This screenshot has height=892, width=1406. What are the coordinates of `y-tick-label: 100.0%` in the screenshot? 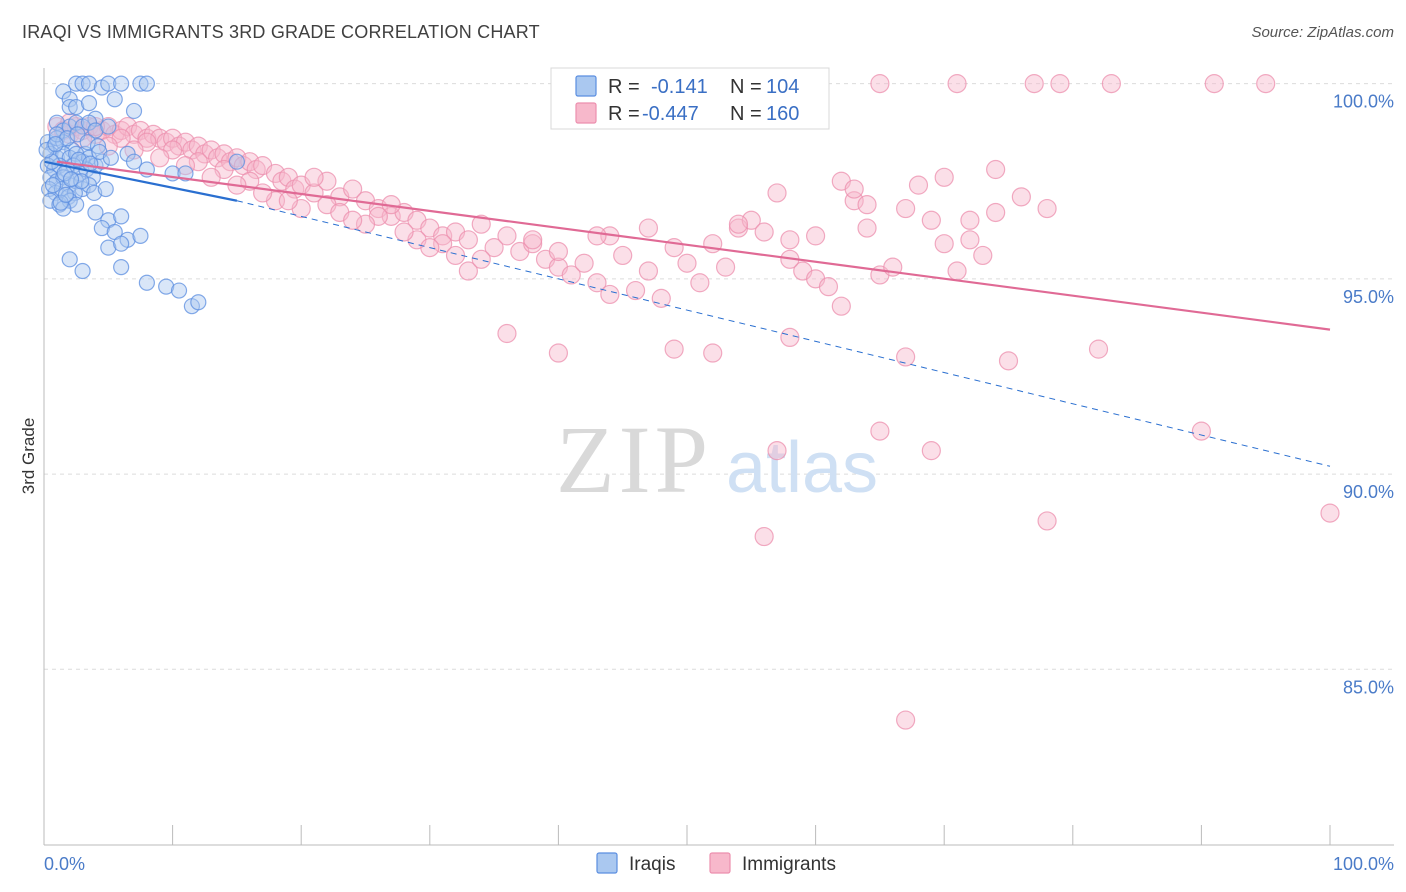 It's located at (1363, 102).